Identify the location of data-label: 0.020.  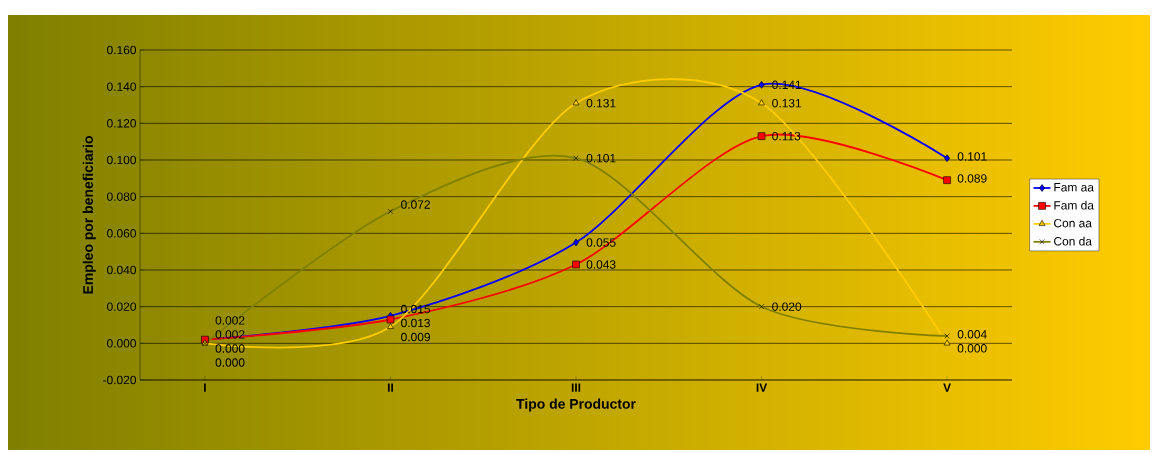
(787, 306).